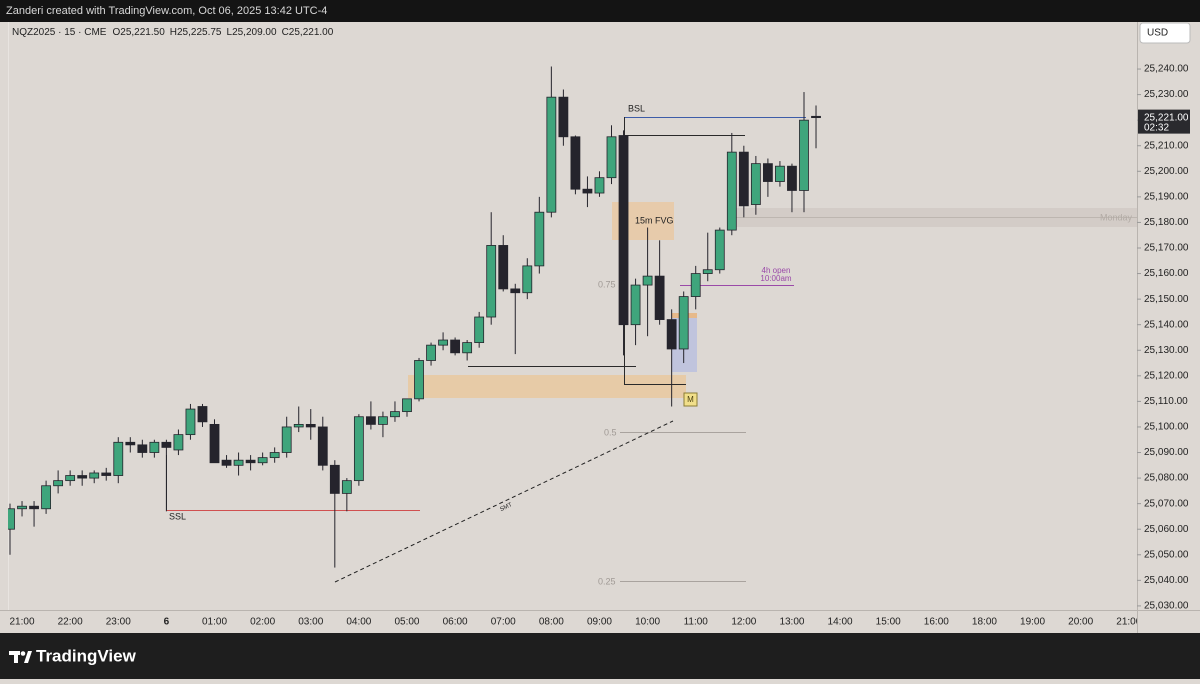 The image size is (1200, 684). What do you see at coordinates (199, 32) in the screenshot?
I see `legend-value: 25,225.75` at bounding box center [199, 32].